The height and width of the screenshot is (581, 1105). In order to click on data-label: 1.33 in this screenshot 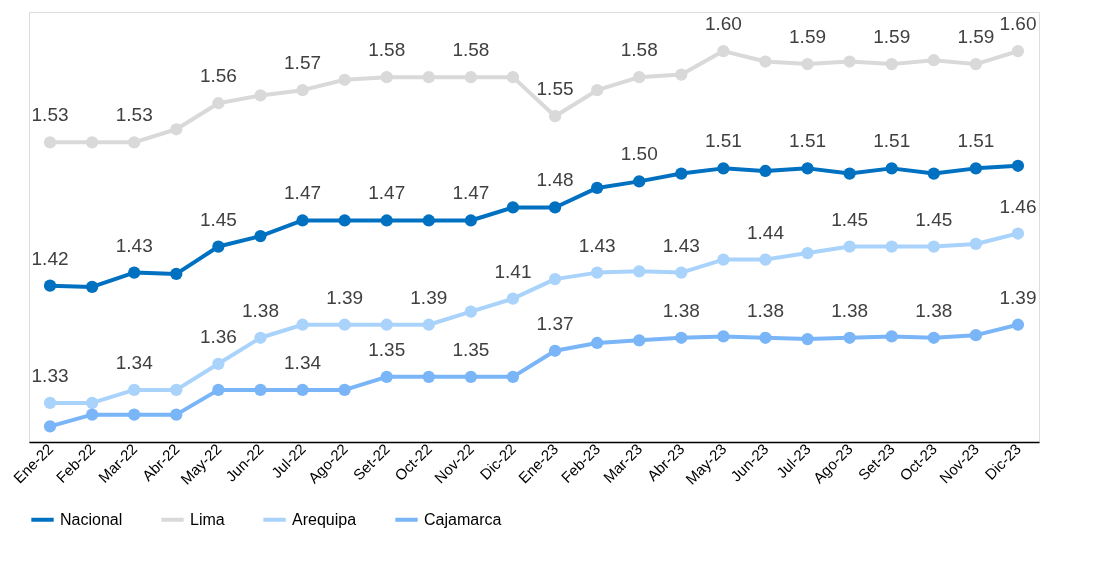, I will do `click(50, 375)`.